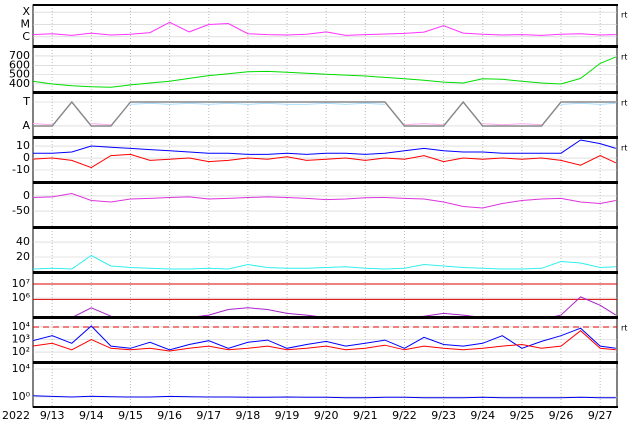 This screenshot has width=634, height=424. What do you see at coordinates (365, 415) in the screenshot?
I see `x-tick-label: 9/21` at bounding box center [365, 415].